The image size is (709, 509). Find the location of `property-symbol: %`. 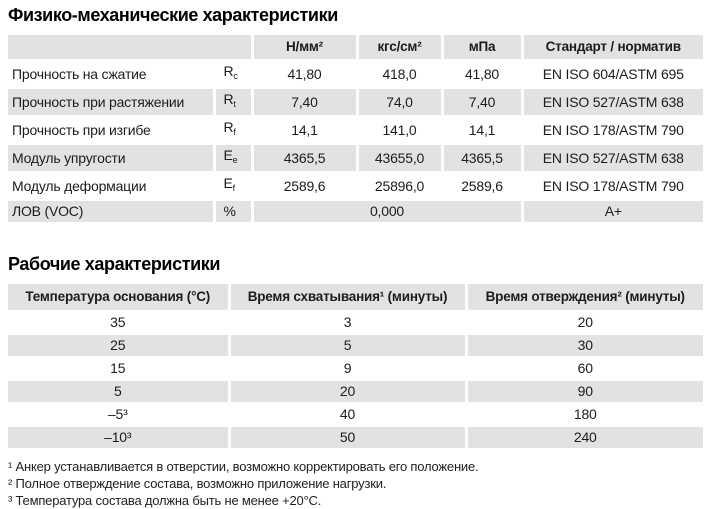

property-symbol: % is located at coordinates (234, 212).